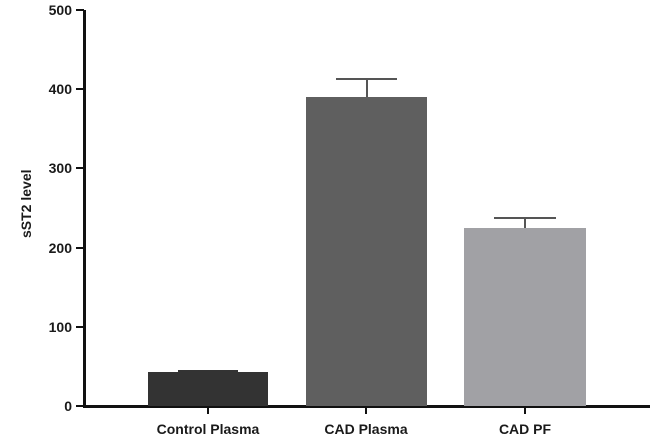  Describe the element at coordinates (68, 406) in the screenshot. I see `y-tick-label: 0` at that location.